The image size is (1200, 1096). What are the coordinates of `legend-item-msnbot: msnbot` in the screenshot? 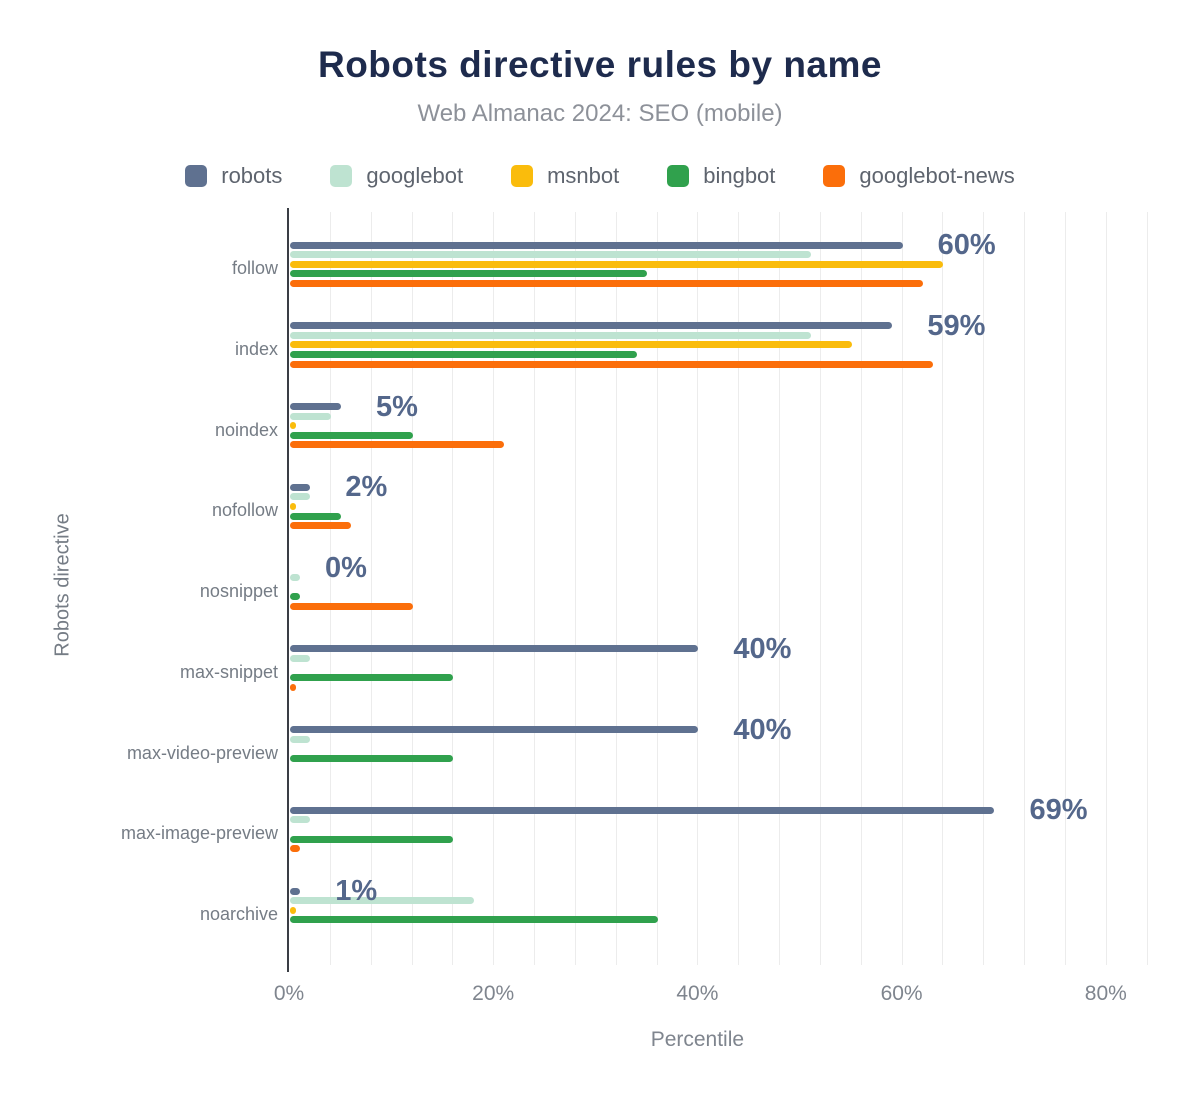 It's located at (565, 176).